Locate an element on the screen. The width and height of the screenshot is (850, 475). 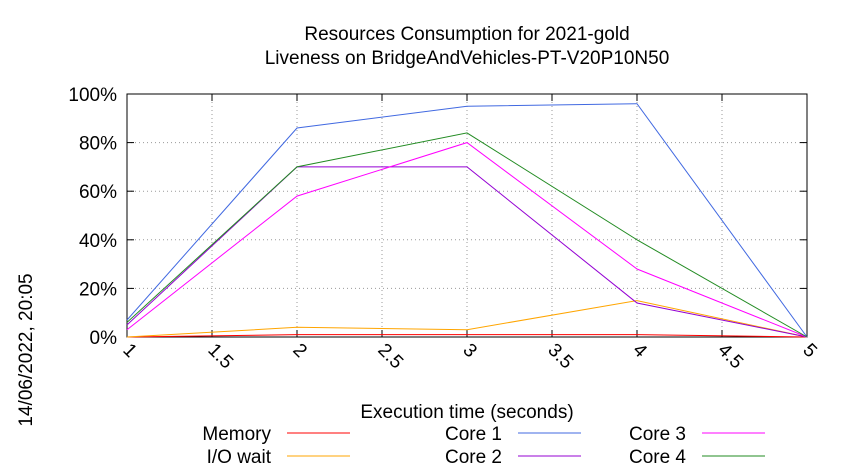
y-tick-label: 60% is located at coordinates (98, 192).